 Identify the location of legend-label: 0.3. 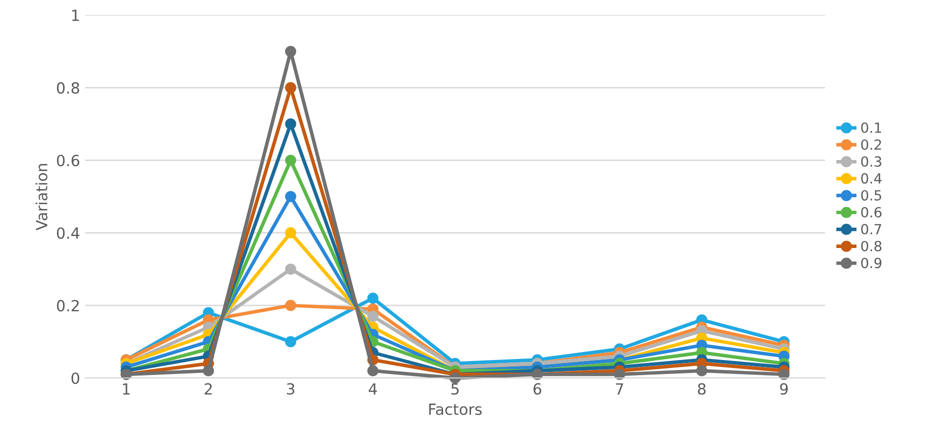
(871, 161).